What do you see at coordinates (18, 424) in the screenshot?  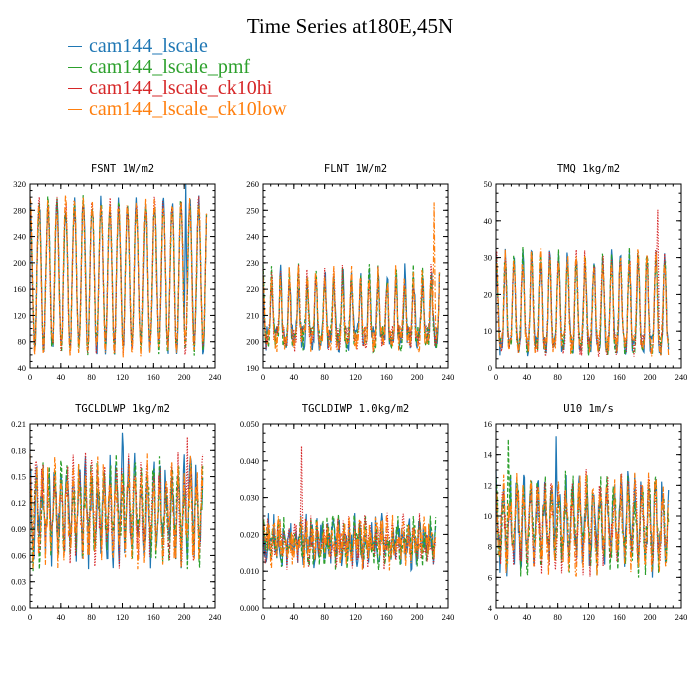 I see `y-tick-label: 0.21` at bounding box center [18, 424].